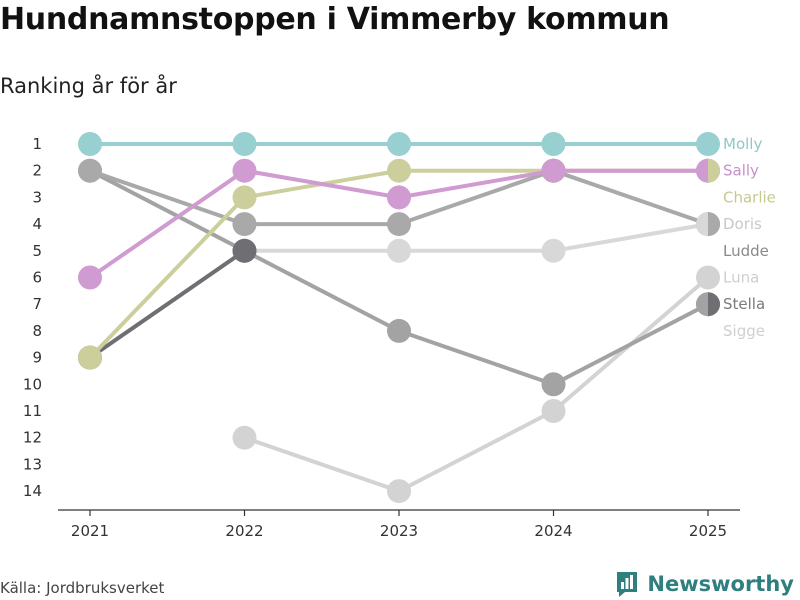 This screenshot has width=800, height=600. Describe the element at coordinates (627, 584) in the screenshot. I see `newsworthy-icon` at that location.